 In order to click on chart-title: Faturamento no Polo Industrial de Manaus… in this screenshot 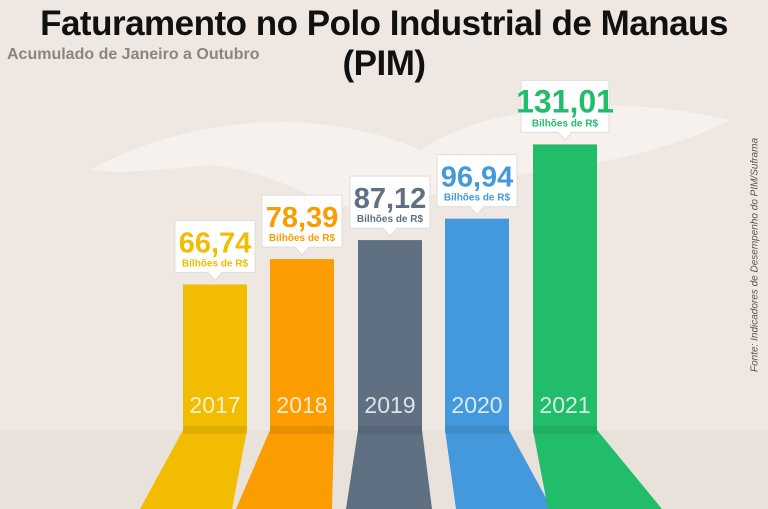, I will do `click(384, 43)`.